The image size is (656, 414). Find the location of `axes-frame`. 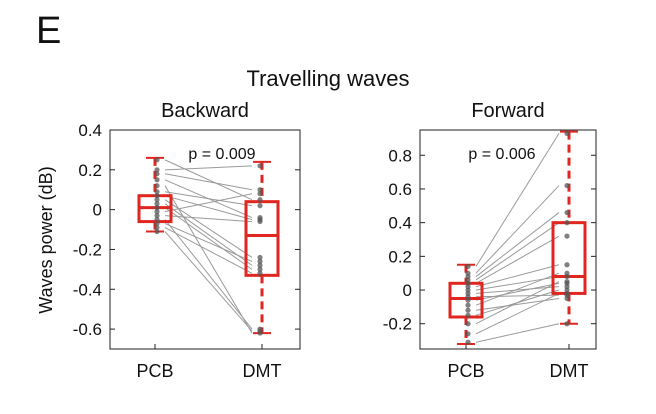

axes-frame is located at coordinates (508, 239).